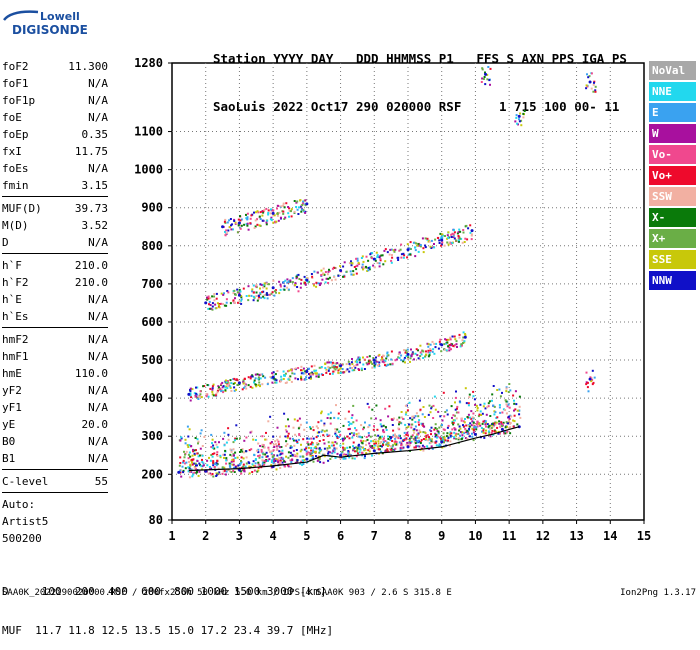 The height and width of the screenshot is (650, 700). What do you see at coordinates (98, 441) in the screenshot?
I see `param-value: N/A` at bounding box center [98, 441].